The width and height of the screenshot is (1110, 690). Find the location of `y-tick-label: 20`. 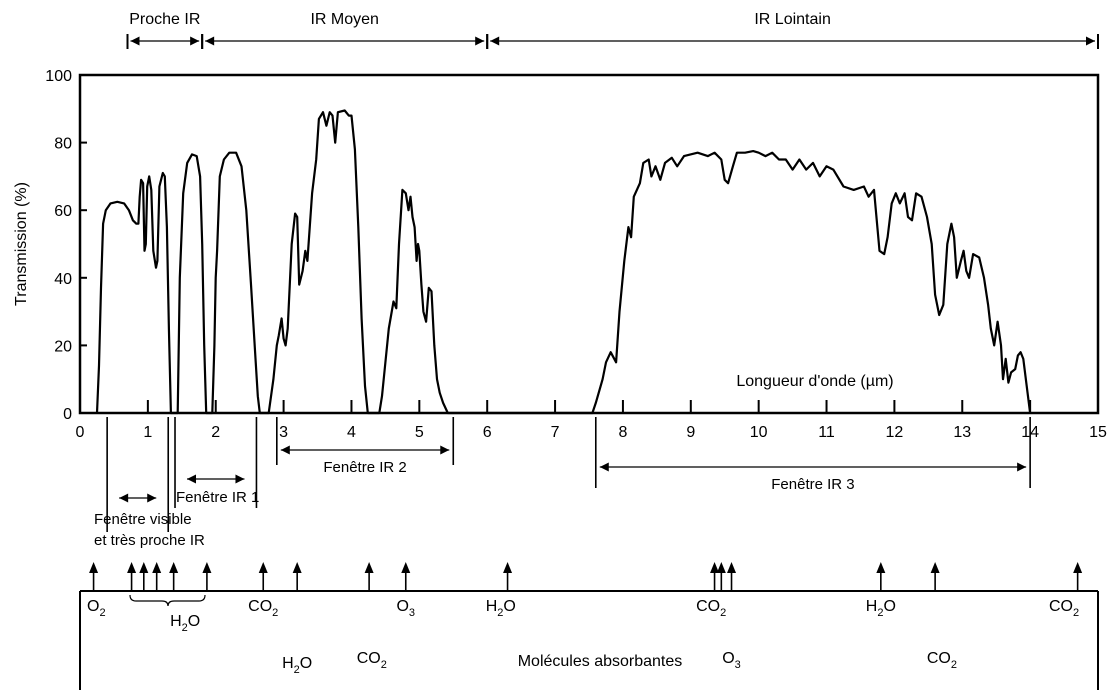

y-tick-label: 20 is located at coordinates (63, 346).